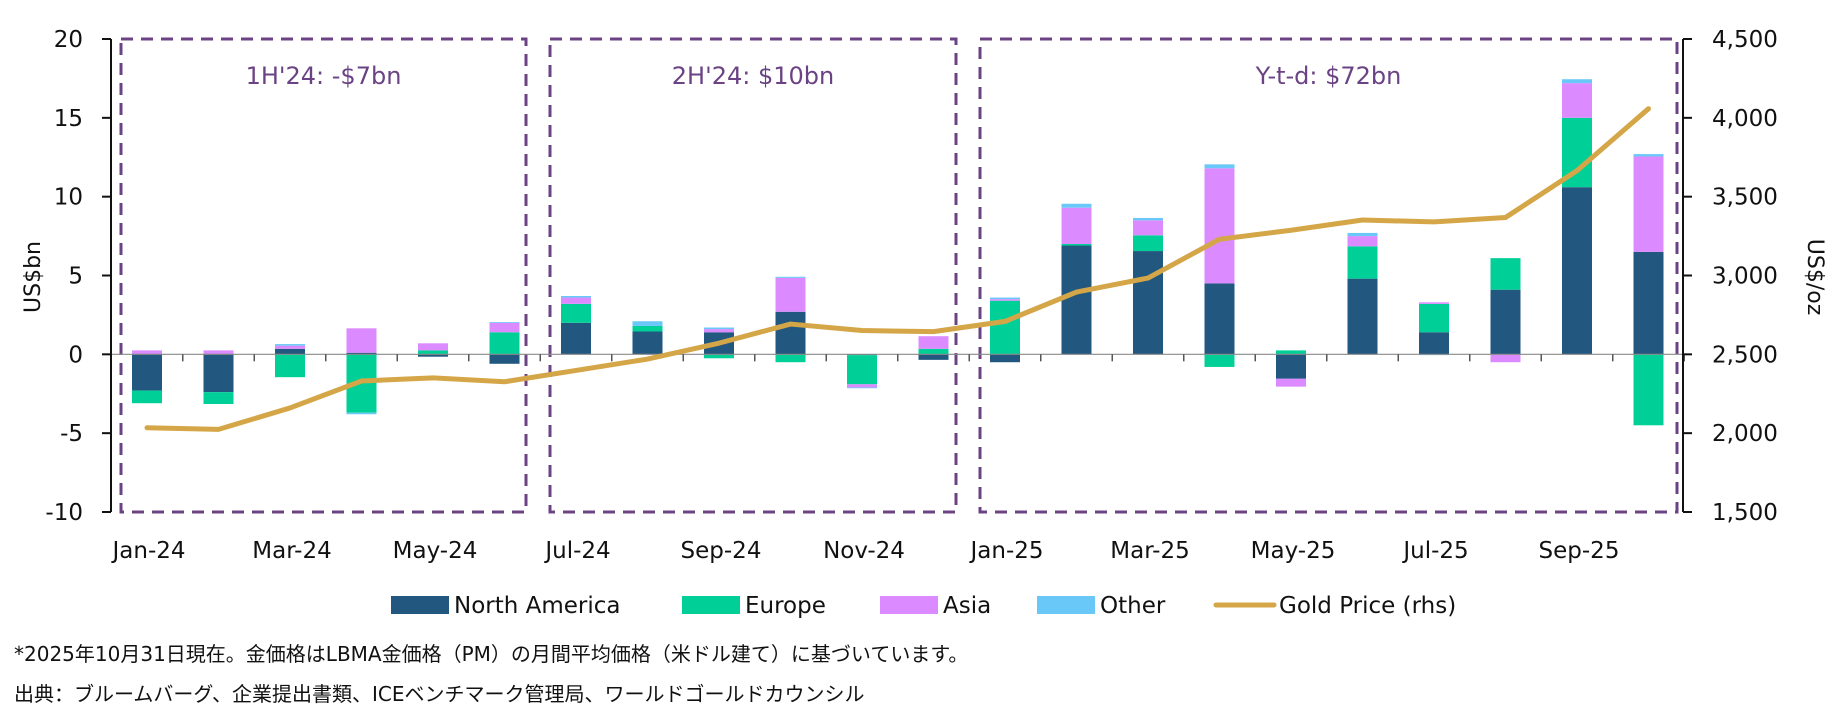 The image size is (1836, 716). Describe the element at coordinates (71, 434) in the screenshot. I see `left-tick-label: -5` at that location.